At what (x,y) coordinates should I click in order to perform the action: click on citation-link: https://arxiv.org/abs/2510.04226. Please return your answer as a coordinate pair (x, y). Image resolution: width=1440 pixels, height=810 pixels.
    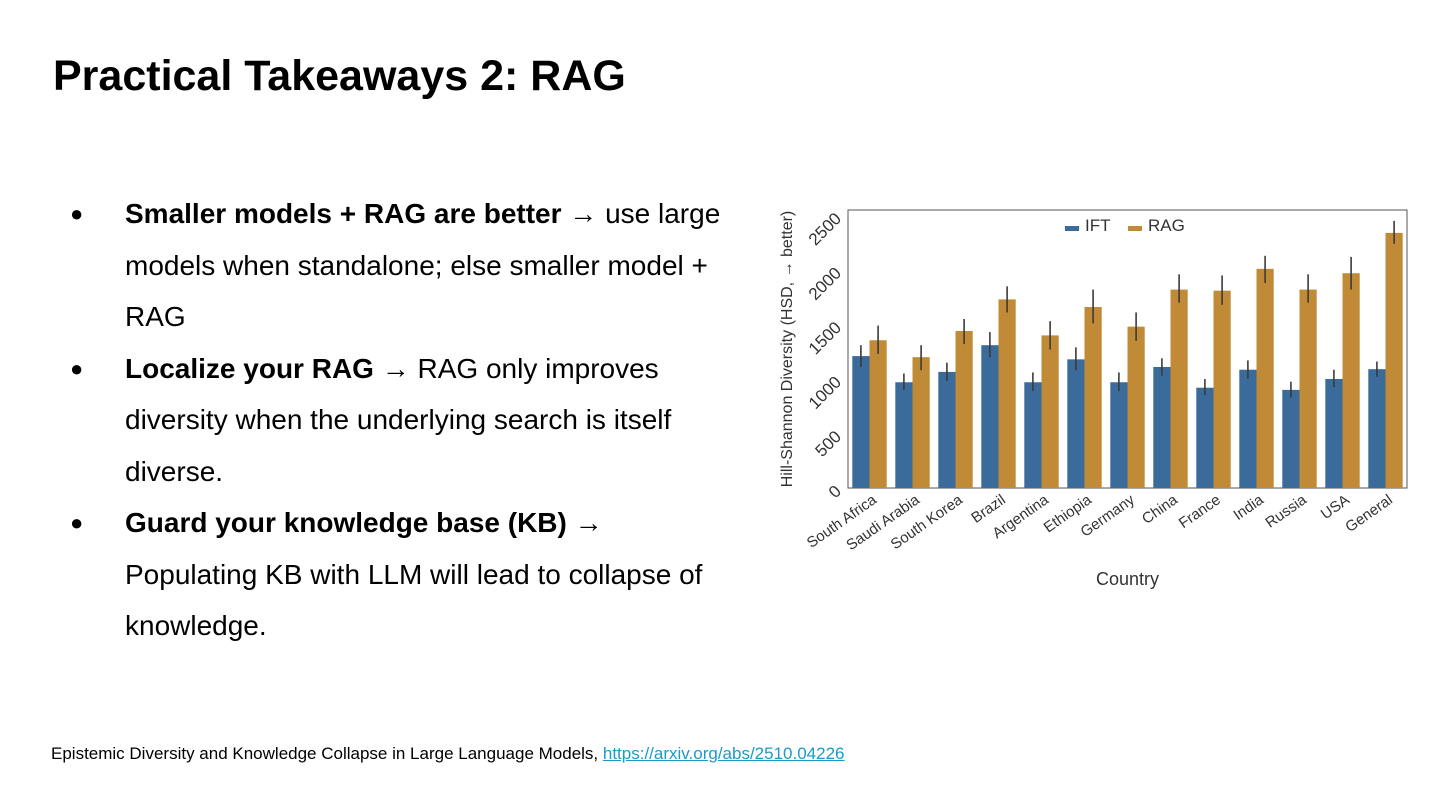
    Looking at the image, I should click on (723, 753).